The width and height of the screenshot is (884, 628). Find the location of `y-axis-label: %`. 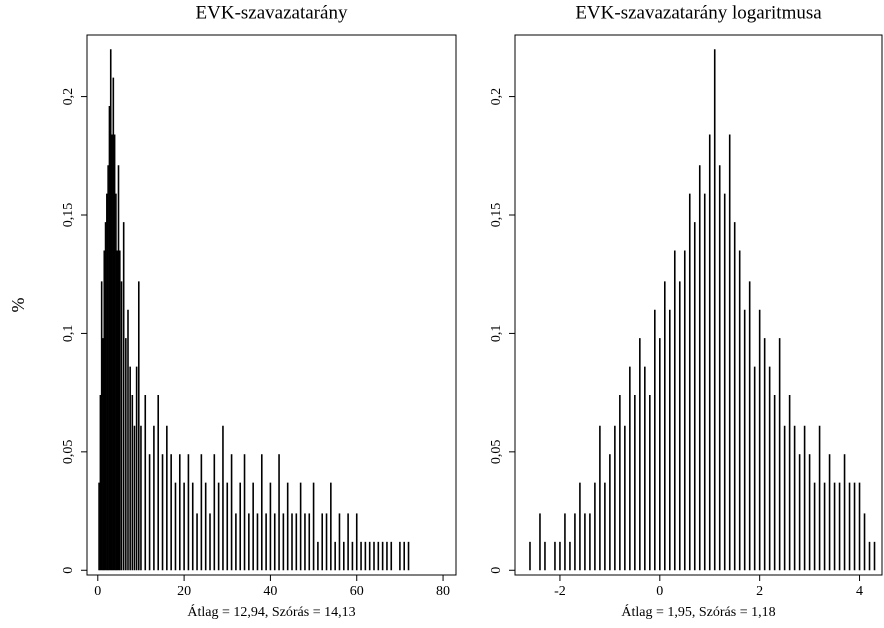

y-axis-label: % is located at coordinates (18, 305).